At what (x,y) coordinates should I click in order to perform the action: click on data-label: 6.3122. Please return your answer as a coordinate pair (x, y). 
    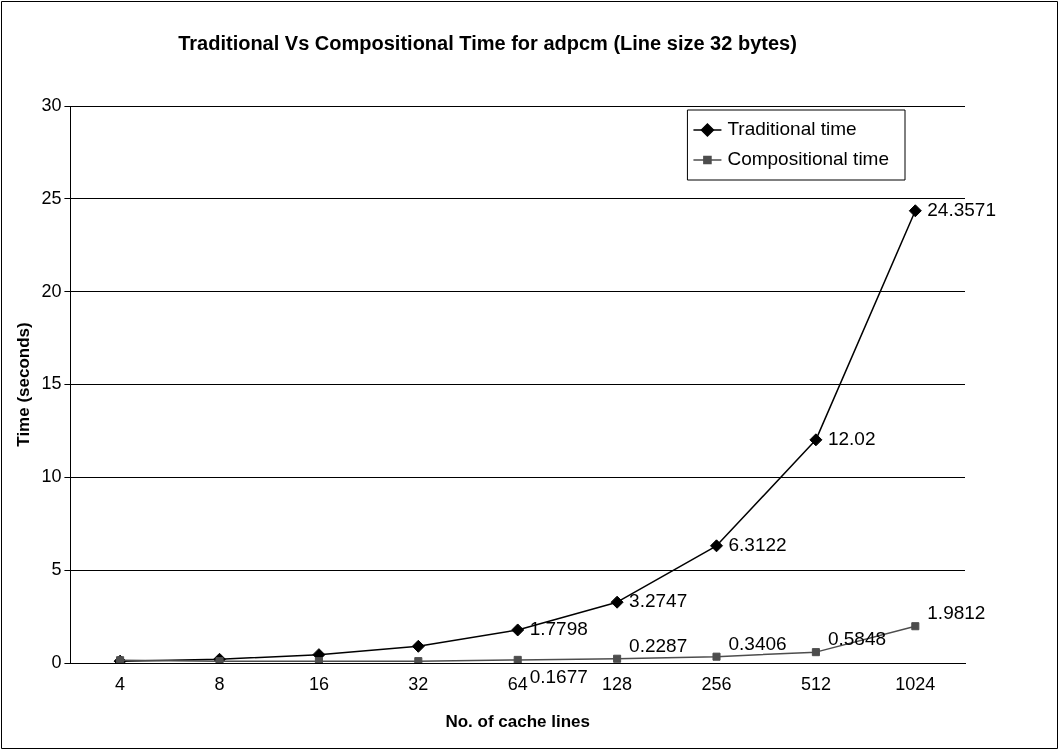
    Looking at the image, I should click on (757, 545).